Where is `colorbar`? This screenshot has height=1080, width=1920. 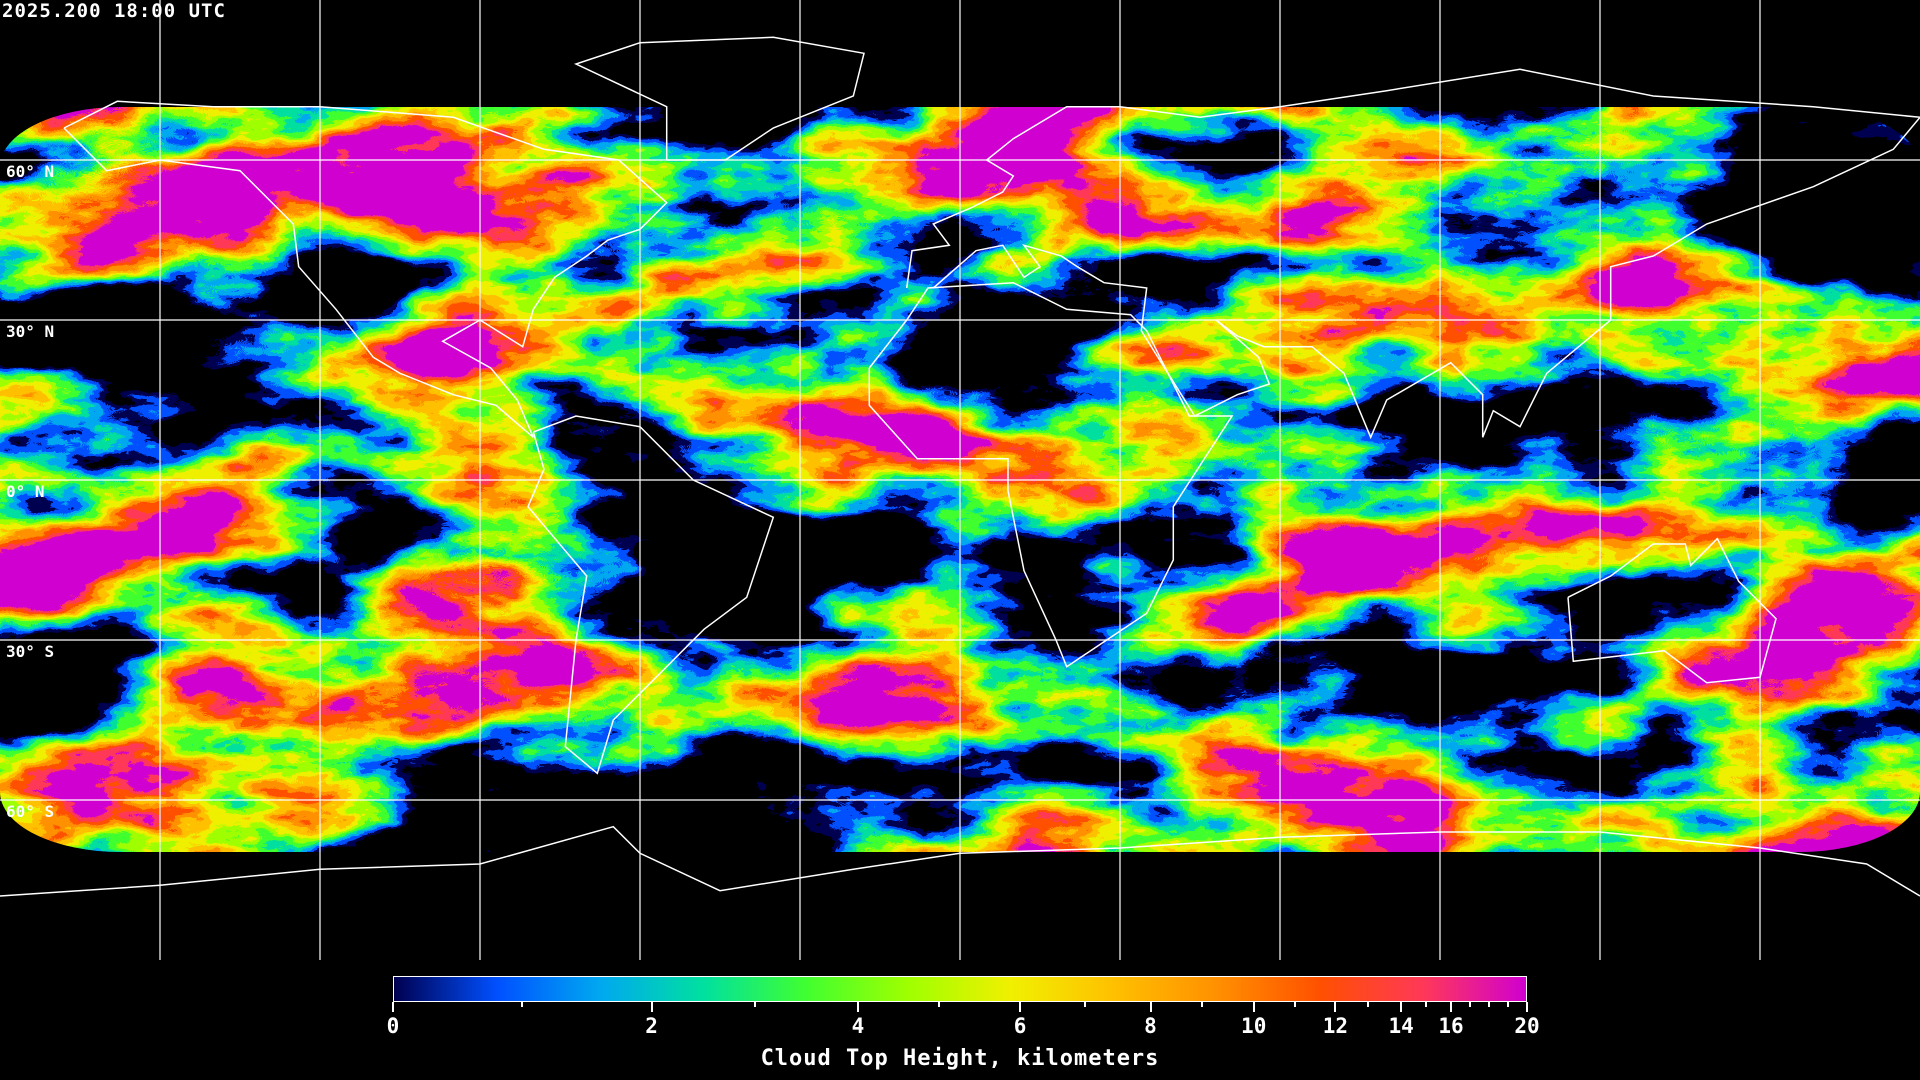
colorbar is located at coordinates (960, 989).